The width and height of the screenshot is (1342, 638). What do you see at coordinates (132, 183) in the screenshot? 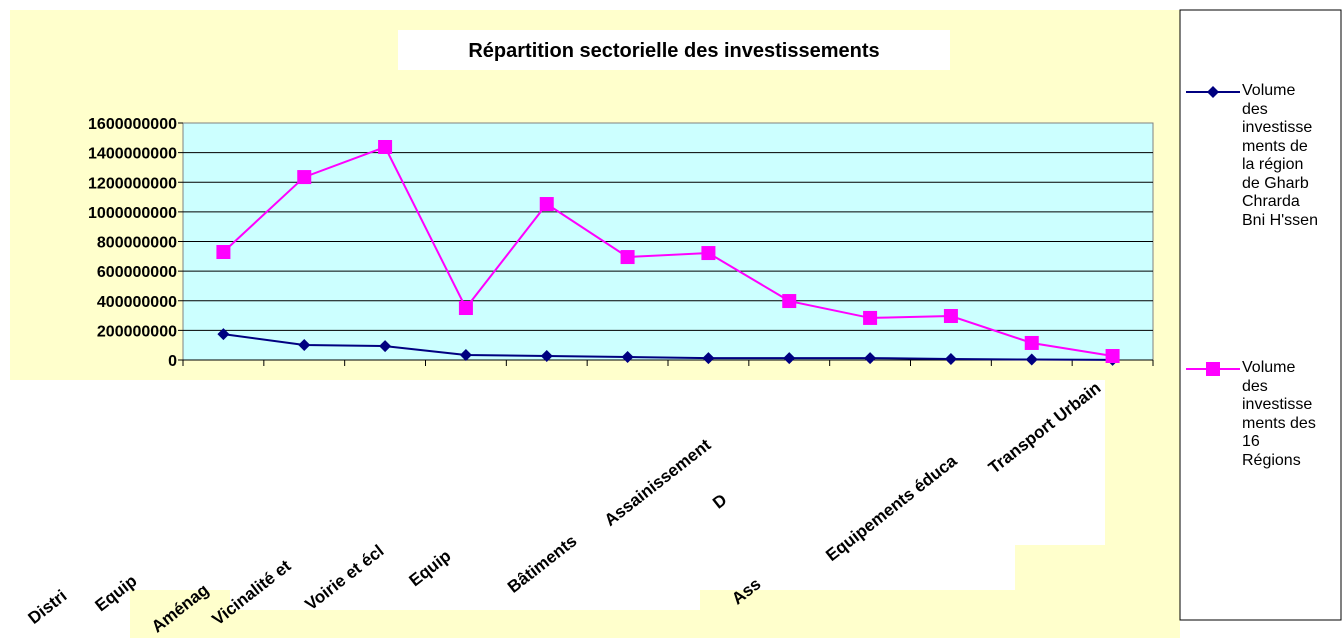
I see `y-tick-label: 1200000000` at bounding box center [132, 183].